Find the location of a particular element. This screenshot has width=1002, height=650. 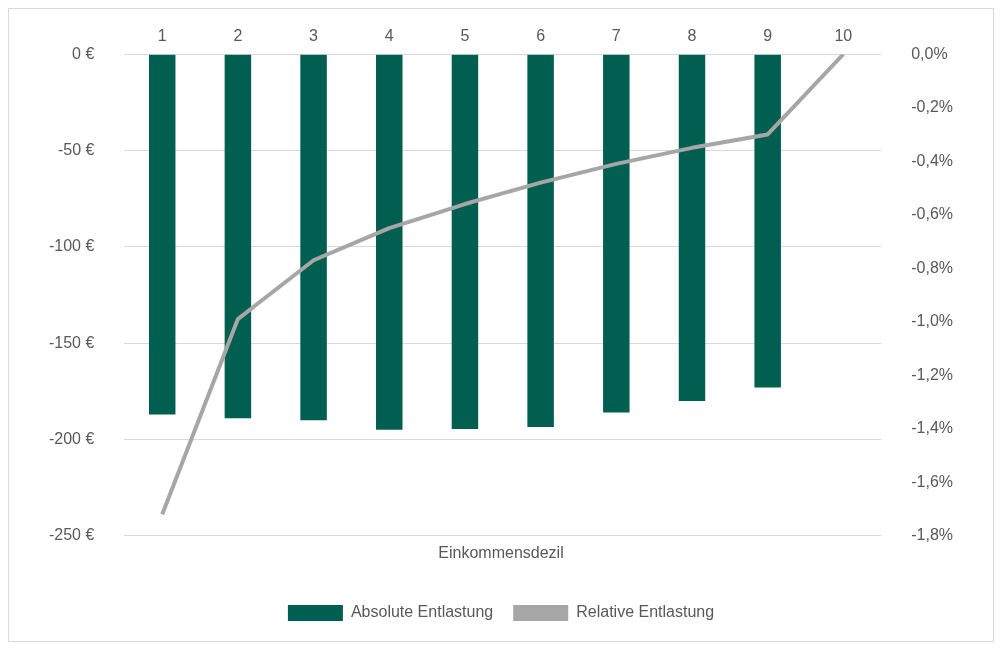

y2-tick-label: -1,6% is located at coordinates (932, 481).